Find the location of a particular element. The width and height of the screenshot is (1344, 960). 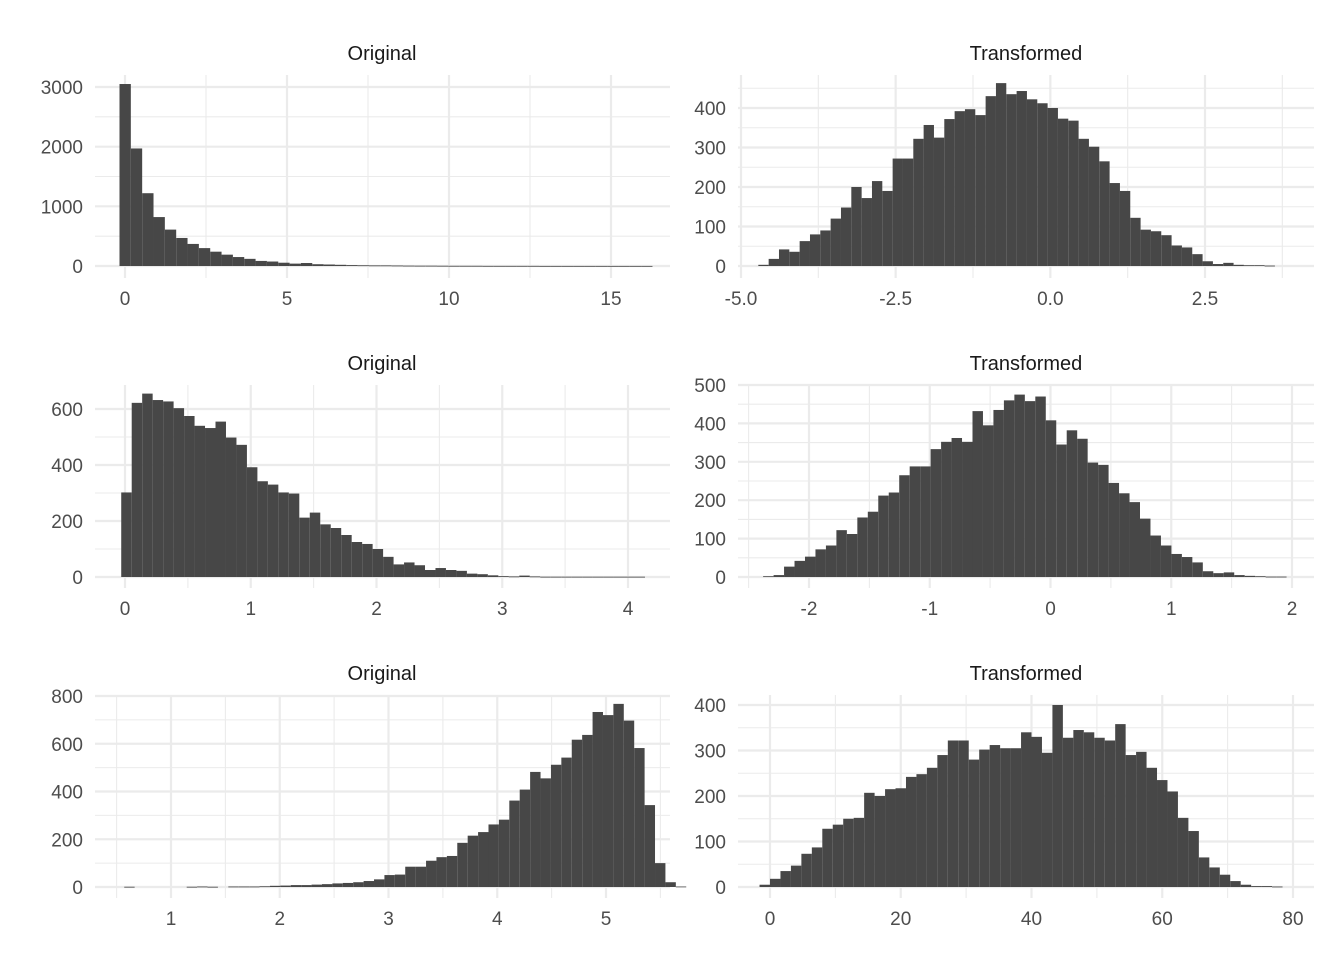

y-tick-label: 600 is located at coordinates (67, 745).